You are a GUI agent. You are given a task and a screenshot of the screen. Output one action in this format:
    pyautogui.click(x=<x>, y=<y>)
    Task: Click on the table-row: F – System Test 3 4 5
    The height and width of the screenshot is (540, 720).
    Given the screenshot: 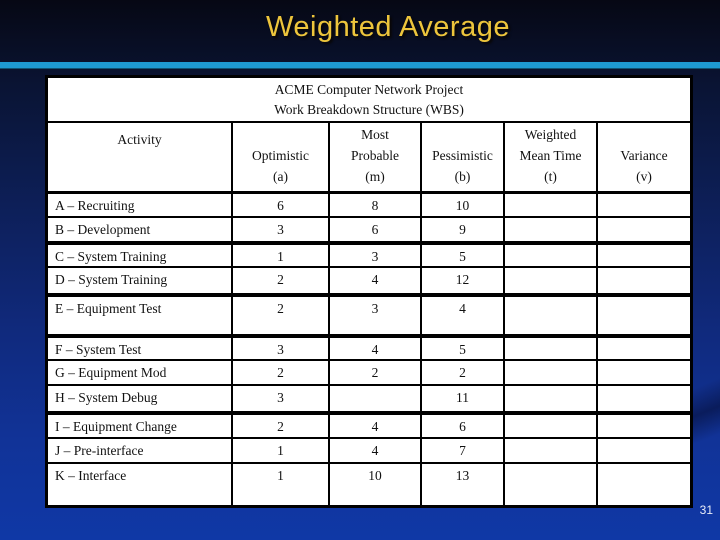 What is the action you would take?
    pyautogui.click(x=369, y=348)
    